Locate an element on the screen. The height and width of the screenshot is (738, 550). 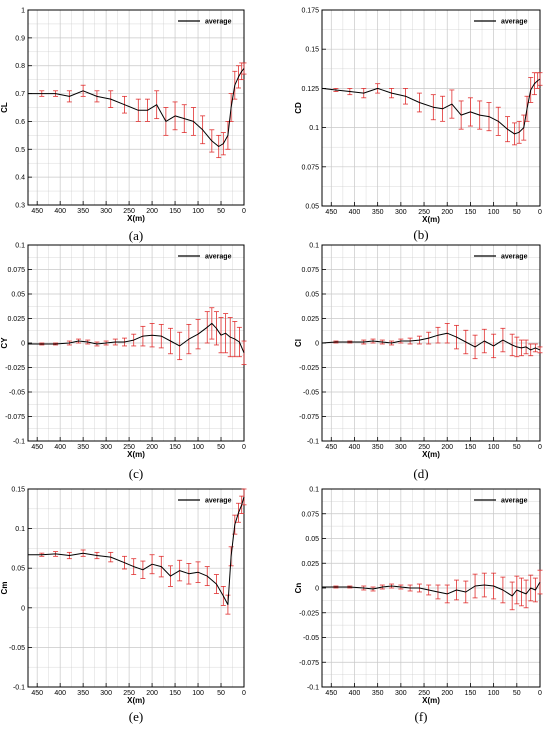
y-axis-label: CL is located at coordinates (4, 107).